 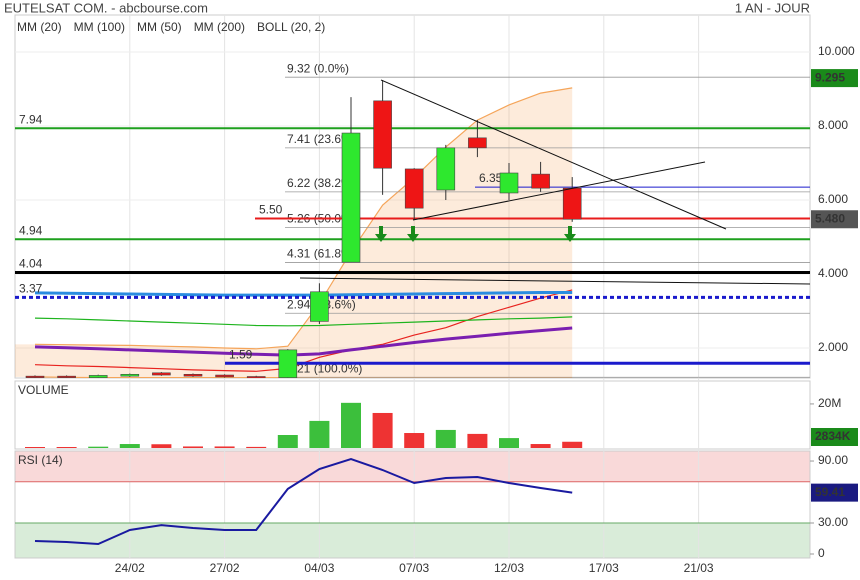 I want to click on last-rsi-label: 59.41, so click(x=830, y=492).